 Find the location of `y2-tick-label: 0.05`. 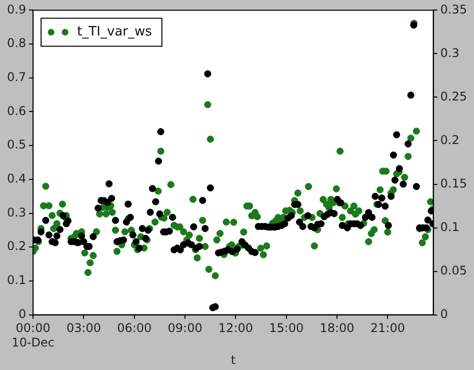

y2-tick-label: 0.05 is located at coordinates (453, 270).